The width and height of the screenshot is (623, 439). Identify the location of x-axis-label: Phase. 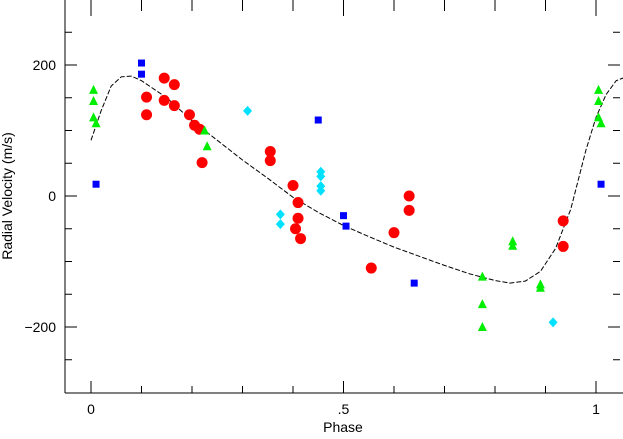
(343, 427).